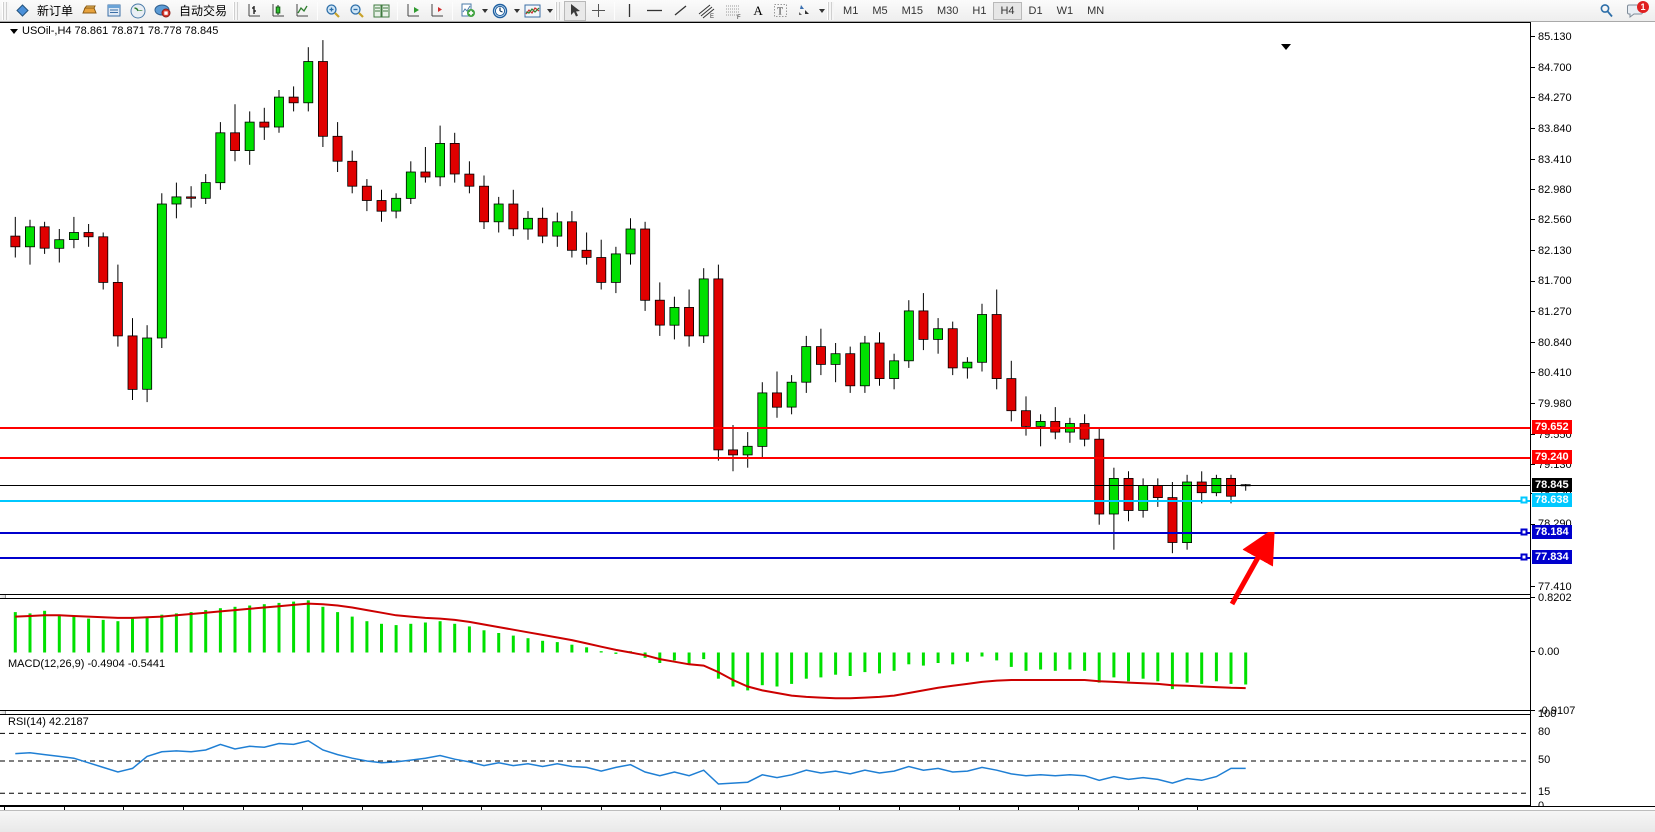 This screenshot has height=832, width=1655. I want to click on rsi-panel, so click(765, 760).